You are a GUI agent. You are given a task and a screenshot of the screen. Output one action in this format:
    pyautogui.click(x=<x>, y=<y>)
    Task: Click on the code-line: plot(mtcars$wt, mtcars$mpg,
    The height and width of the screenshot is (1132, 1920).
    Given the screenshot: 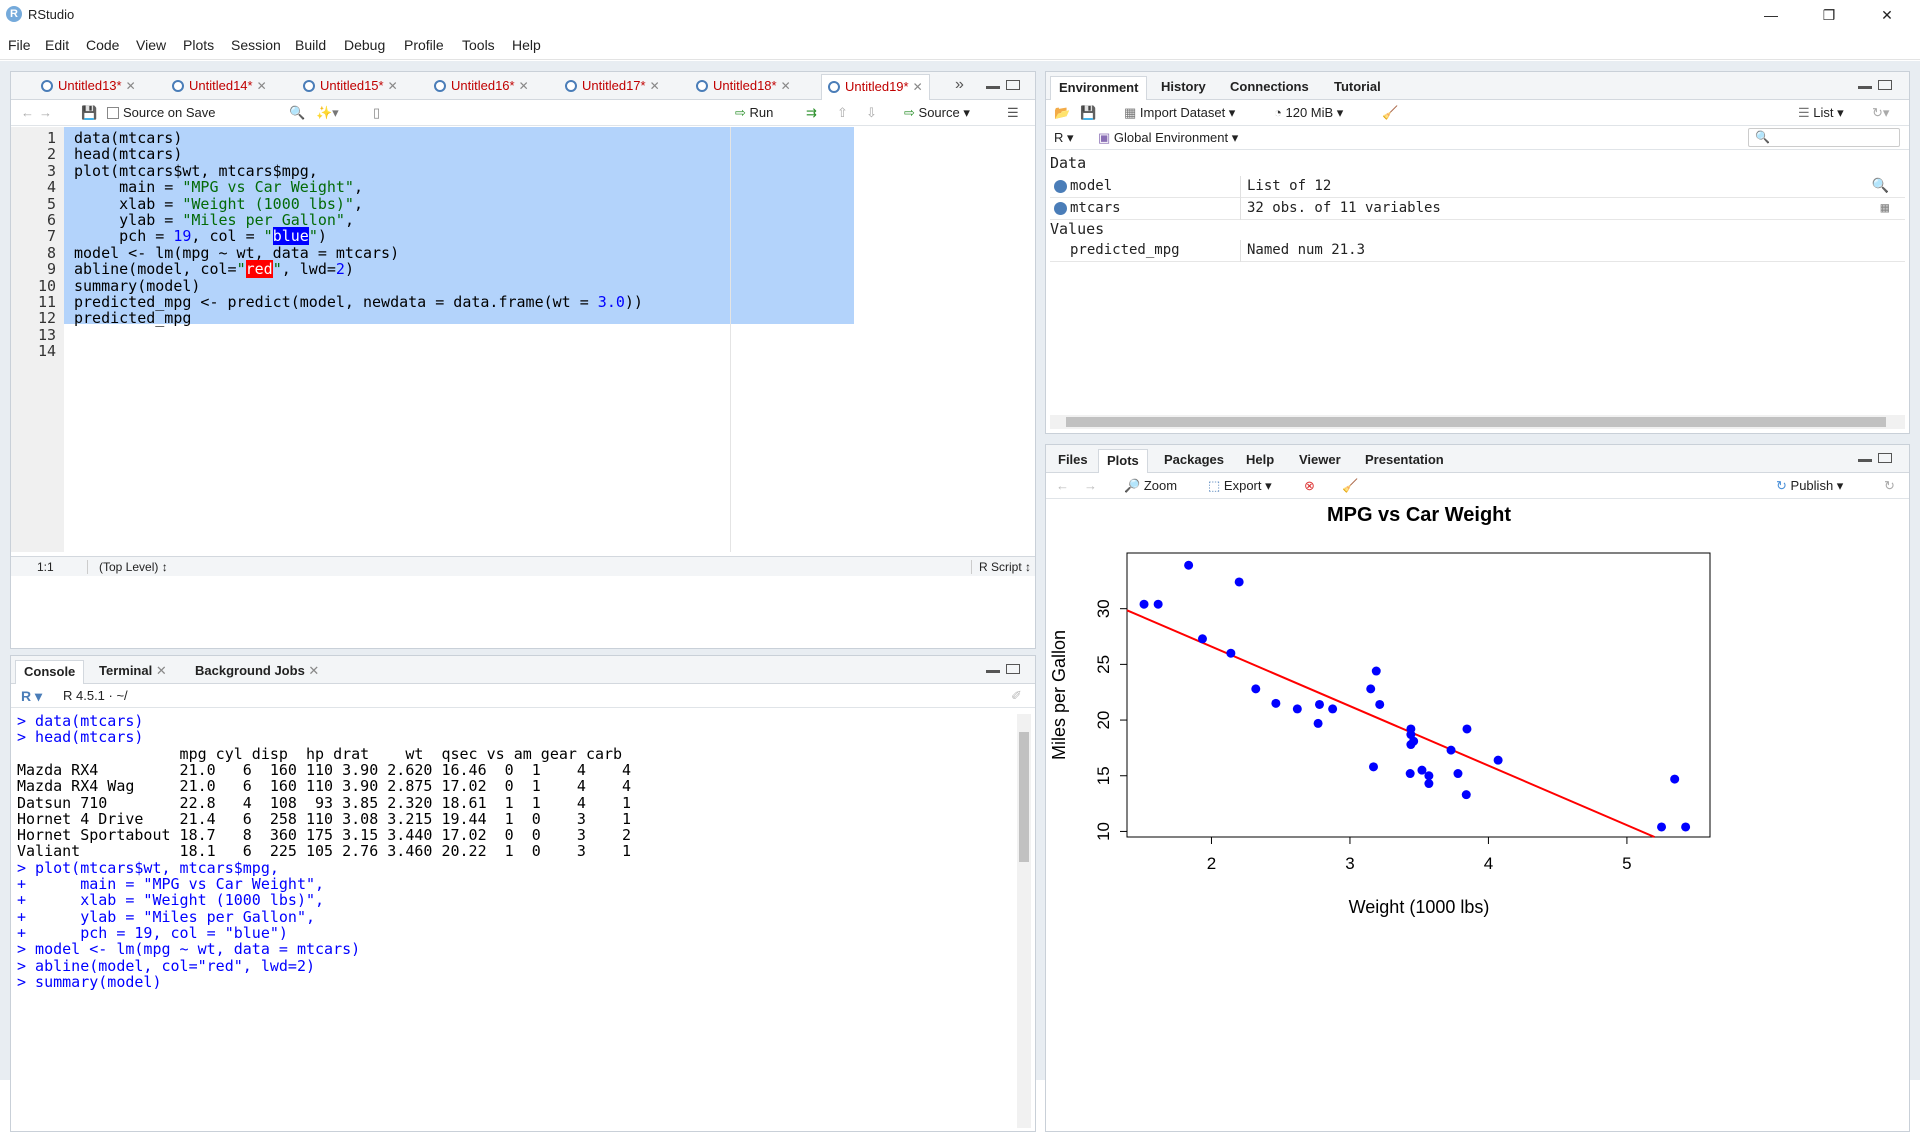 What is the action you would take?
    pyautogui.click(x=196, y=170)
    